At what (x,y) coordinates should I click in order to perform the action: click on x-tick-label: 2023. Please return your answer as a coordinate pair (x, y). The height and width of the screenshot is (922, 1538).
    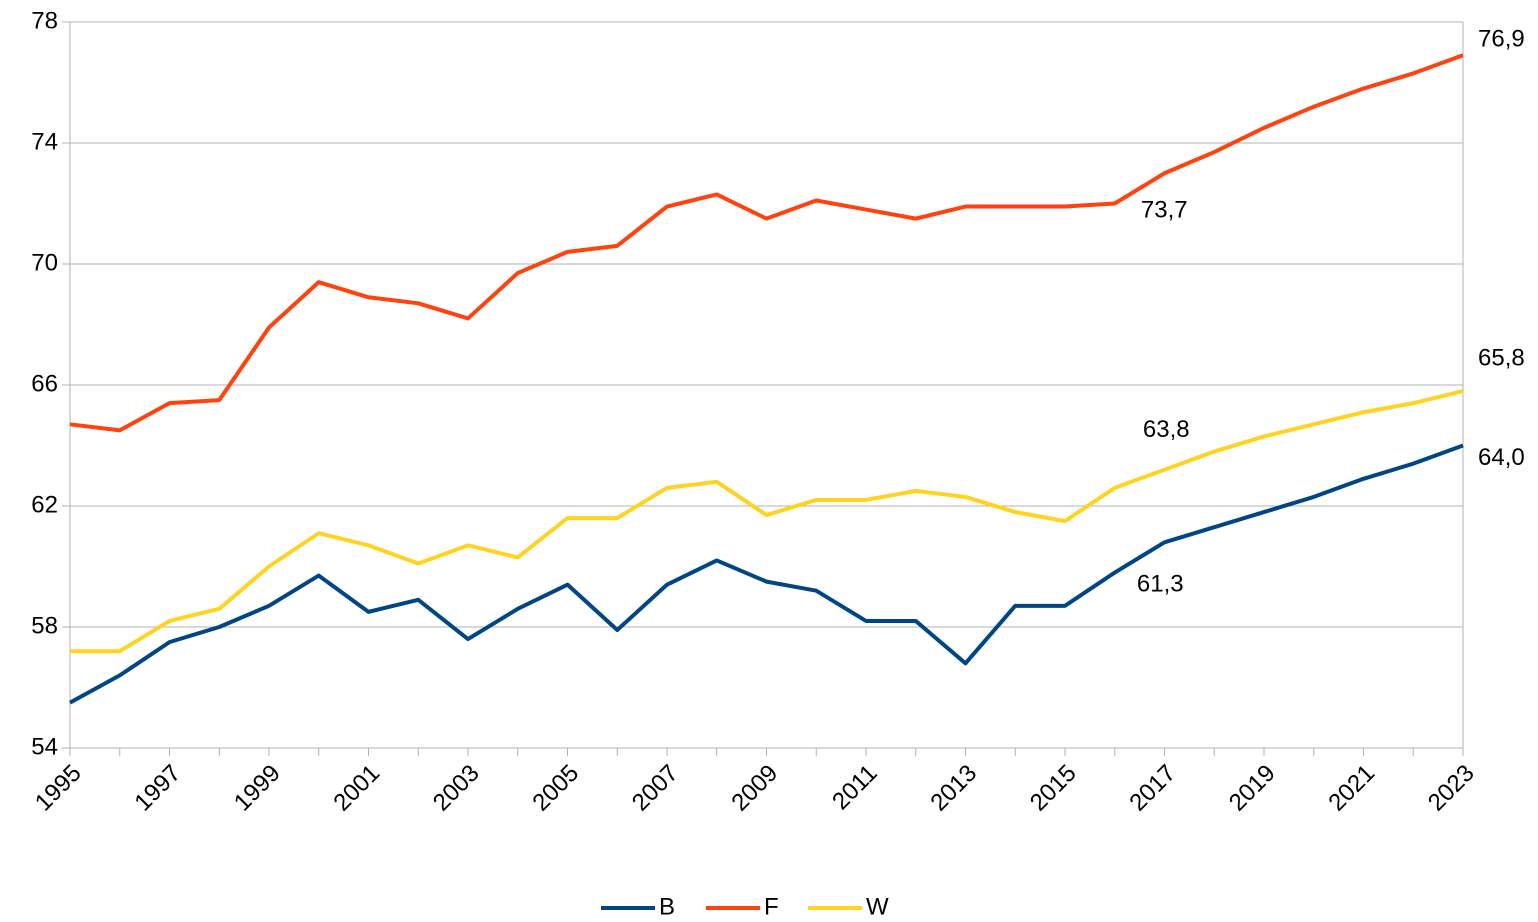
    Looking at the image, I should click on (1451, 788).